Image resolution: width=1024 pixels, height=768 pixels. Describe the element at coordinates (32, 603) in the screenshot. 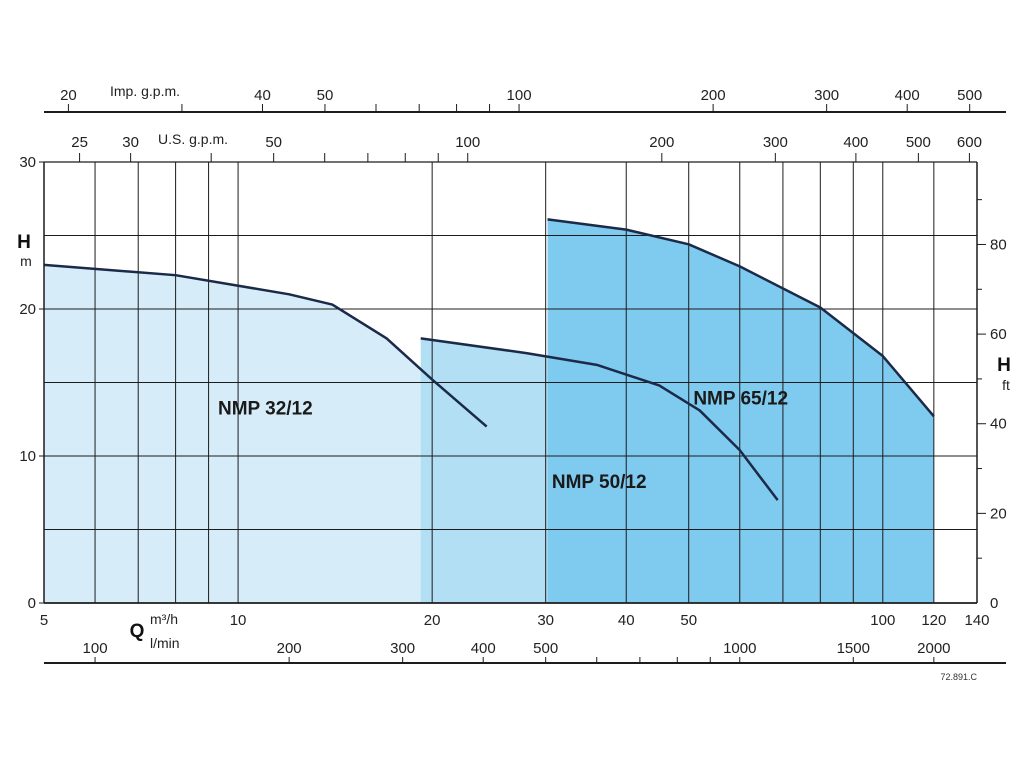

I see `y-left-tick-label: 0` at that location.